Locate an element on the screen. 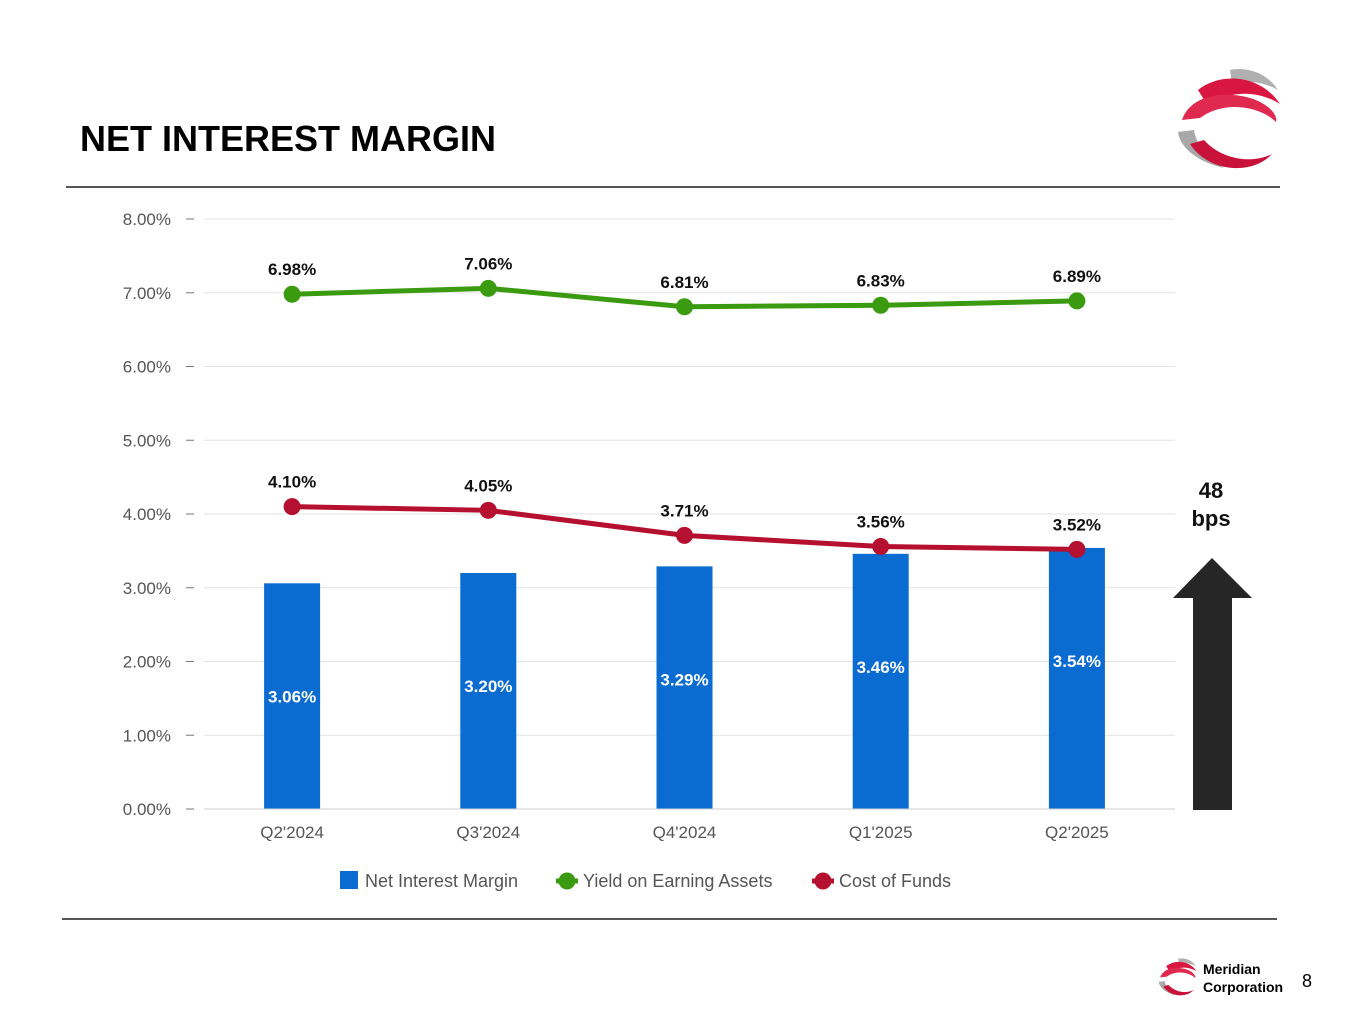  nim-bar-label: 3.54% is located at coordinates (1077, 661).